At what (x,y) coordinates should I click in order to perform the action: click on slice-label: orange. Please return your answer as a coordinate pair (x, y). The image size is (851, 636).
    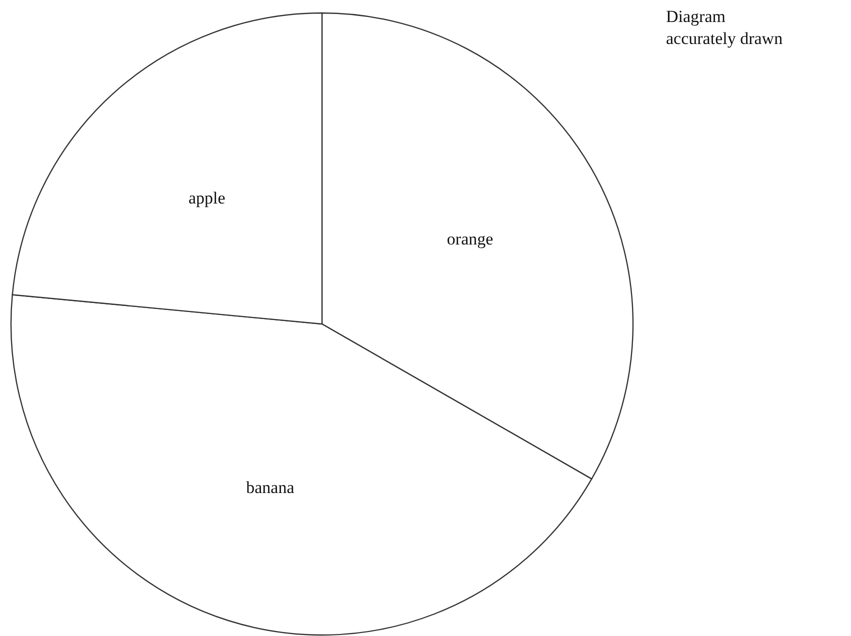
    Looking at the image, I should click on (470, 238).